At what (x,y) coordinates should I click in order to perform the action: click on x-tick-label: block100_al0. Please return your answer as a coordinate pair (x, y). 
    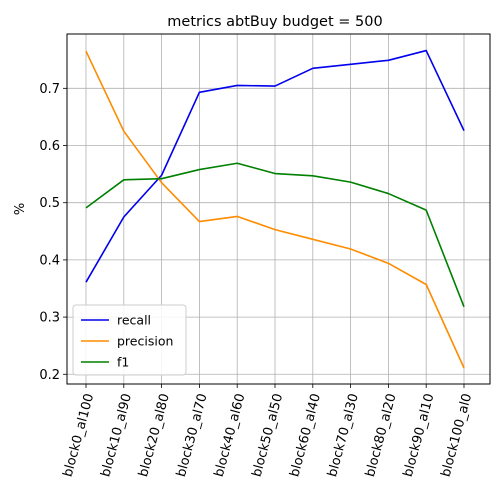
    Looking at the image, I should click on (457, 435).